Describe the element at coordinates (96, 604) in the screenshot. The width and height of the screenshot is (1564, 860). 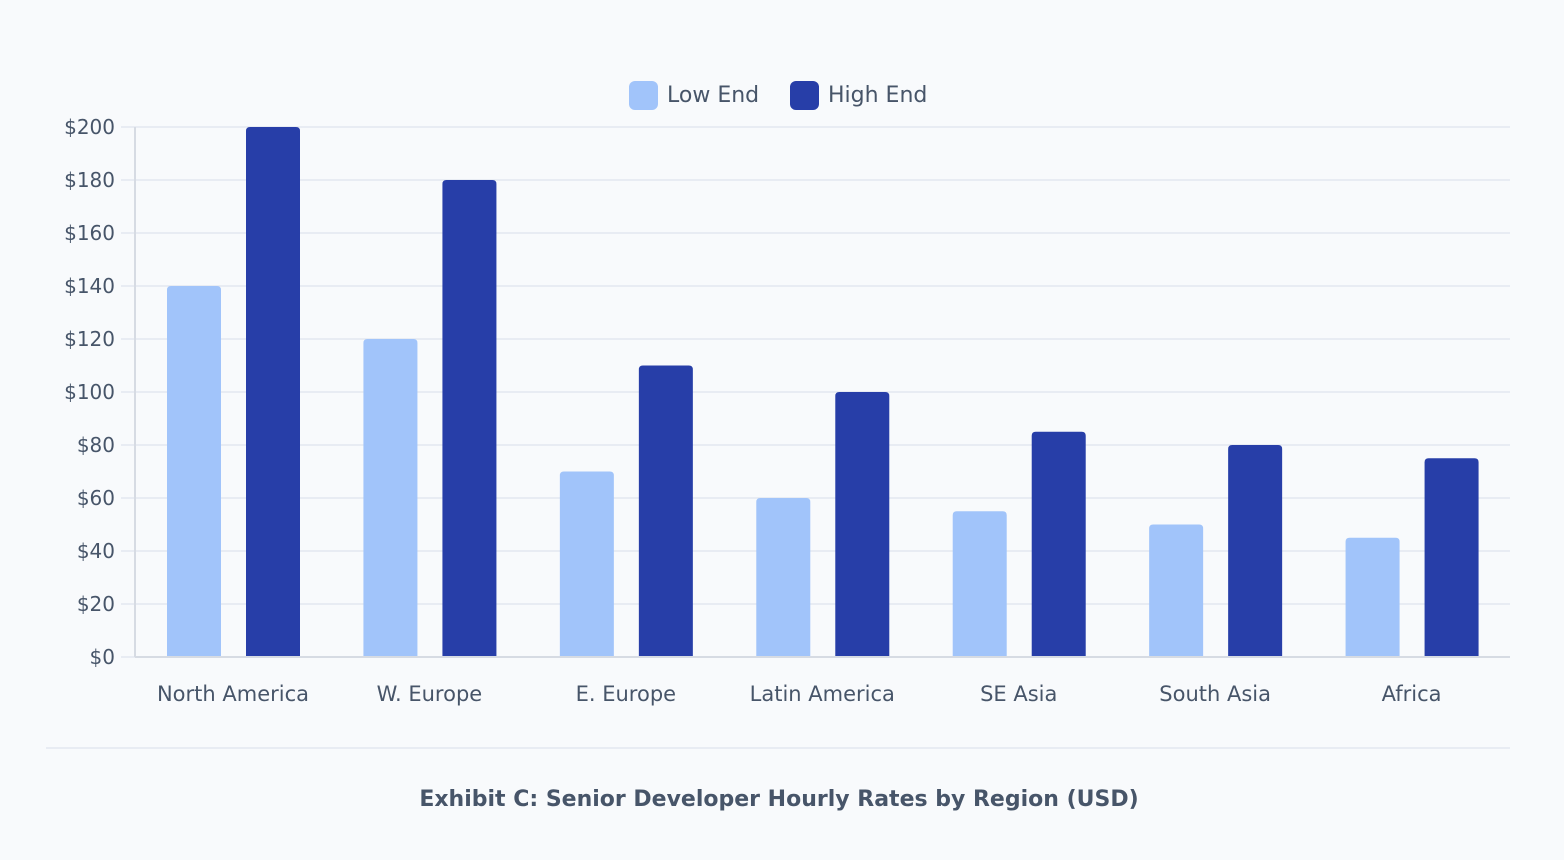
I see `y-tick-label: $20` at that location.